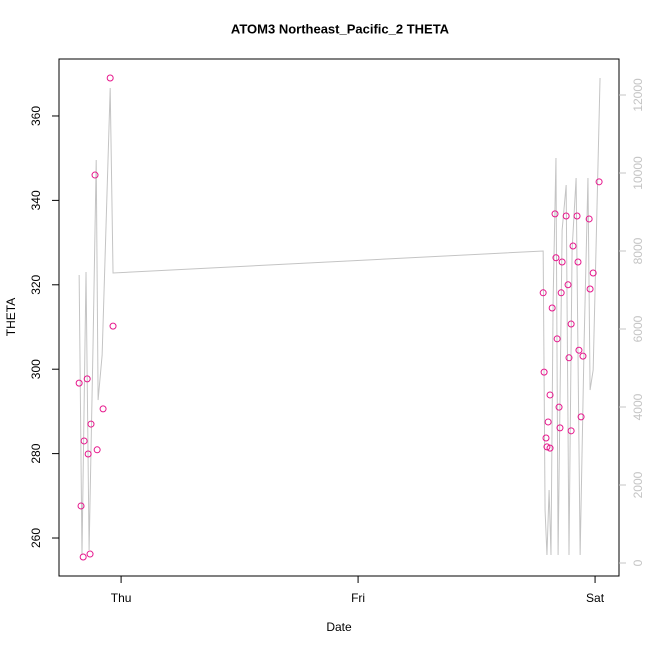  What do you see at coordinates (358, 598) in the screenshot?
I see `x-tick-label: Fri` at bounding box center [358, 598].